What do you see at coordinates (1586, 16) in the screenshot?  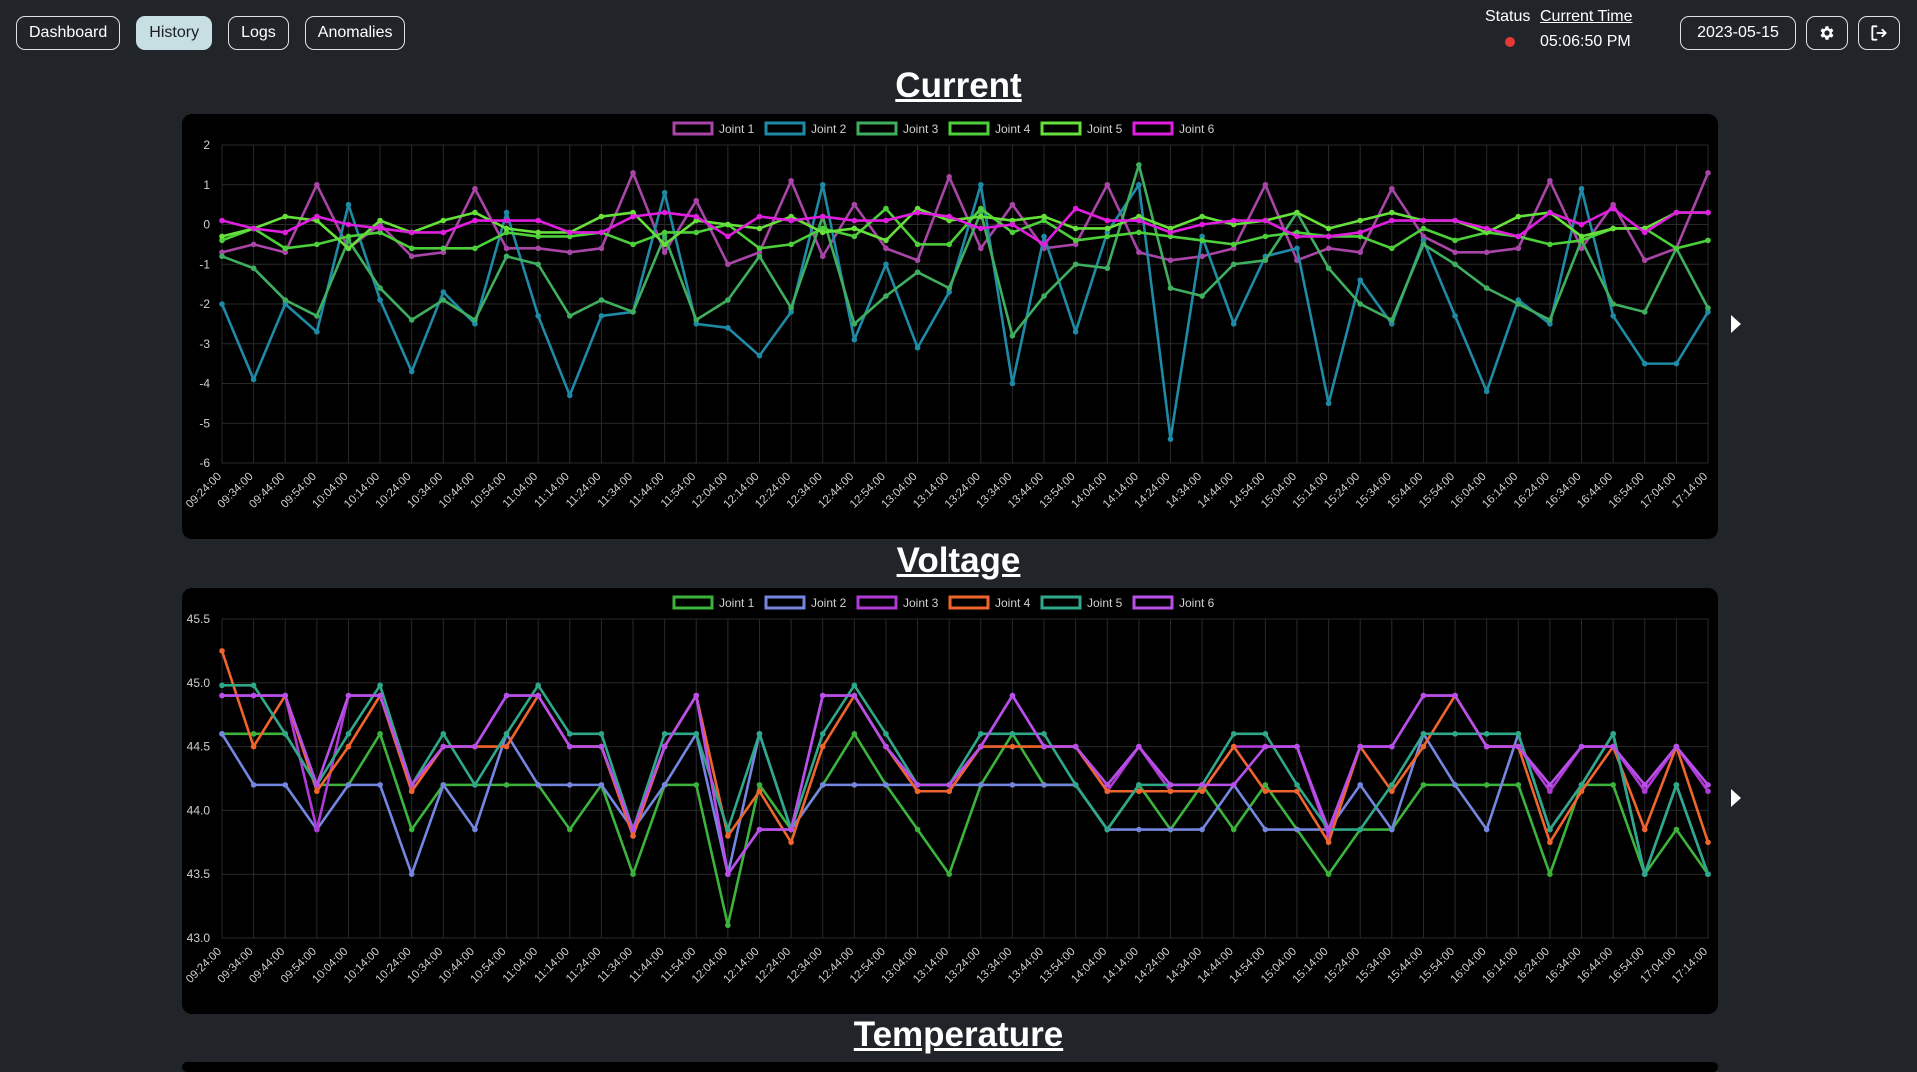 I see `current-time-label: Current Time` at bounding box center [1586, 16].